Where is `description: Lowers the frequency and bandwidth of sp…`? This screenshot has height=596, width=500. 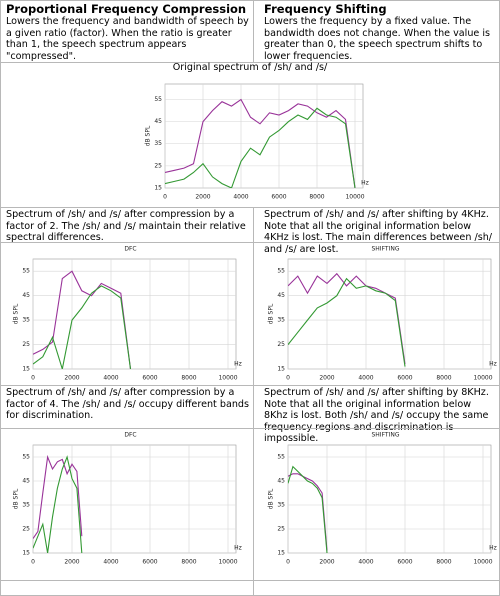 description: Lowers the frequency and bandwidth of sp… is located at coordinates (127, 39).